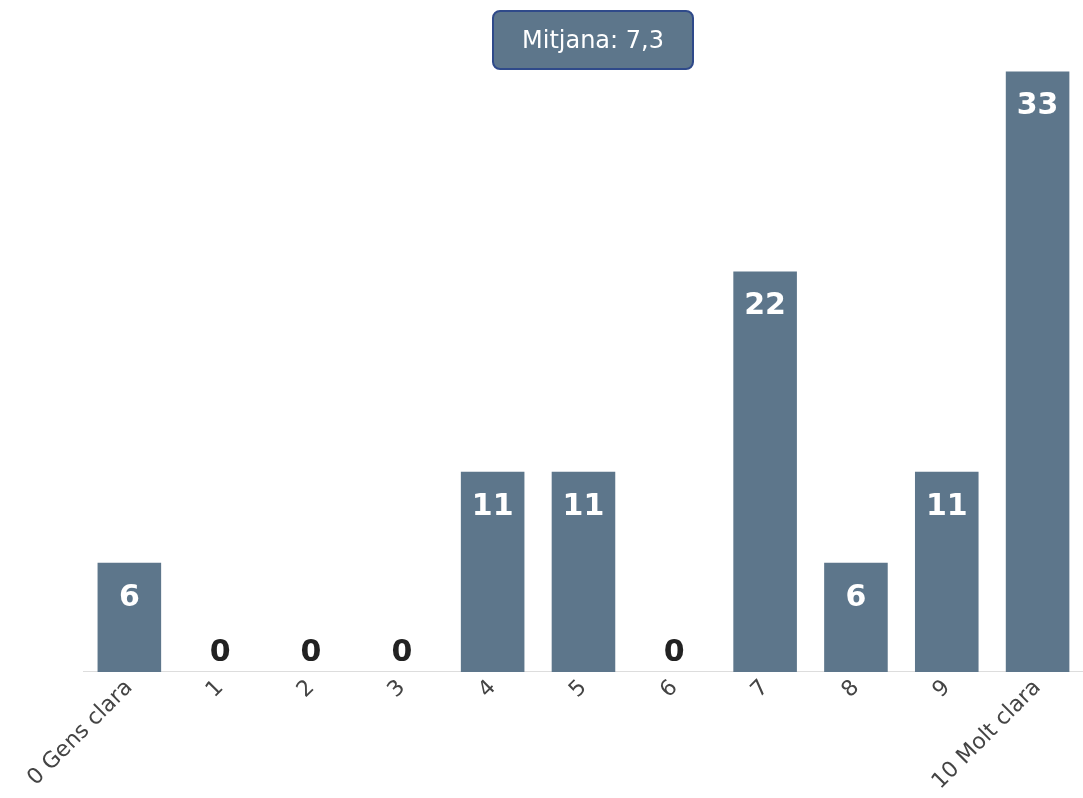  Describe the element at coordinates (759, 688) in the screenshot. I see `x-tick-label: 7` at that location.